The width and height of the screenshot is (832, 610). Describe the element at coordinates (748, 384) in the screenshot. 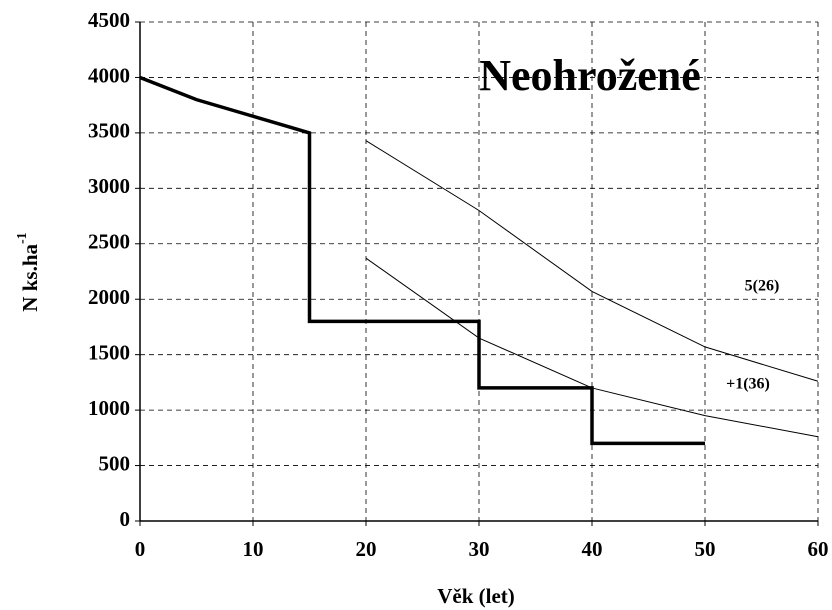

I see `series-label: +1(36)` at that location.